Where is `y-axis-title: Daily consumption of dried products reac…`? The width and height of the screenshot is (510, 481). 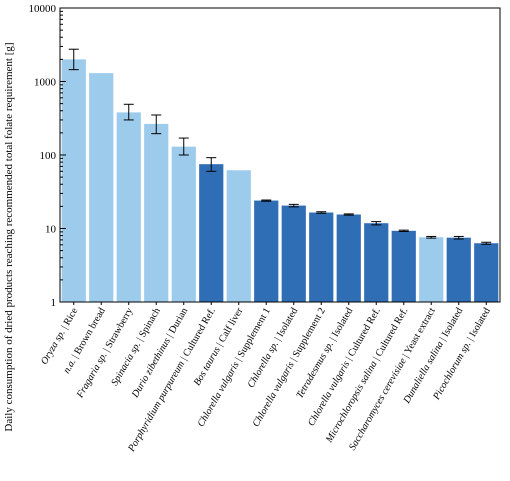
y-axis-title: Daily consumption of dried products reac… is located at coordinates (9, 236).